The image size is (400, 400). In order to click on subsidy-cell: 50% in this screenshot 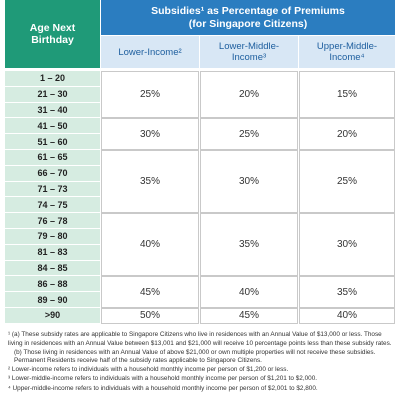, I will do `click(150, 316)`.